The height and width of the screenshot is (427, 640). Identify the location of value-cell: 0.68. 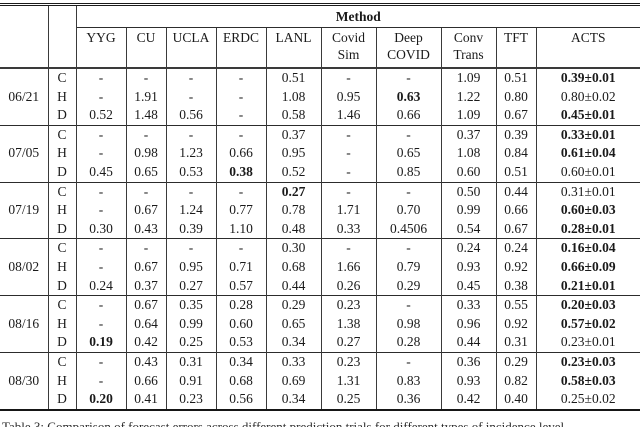
(294, 267).